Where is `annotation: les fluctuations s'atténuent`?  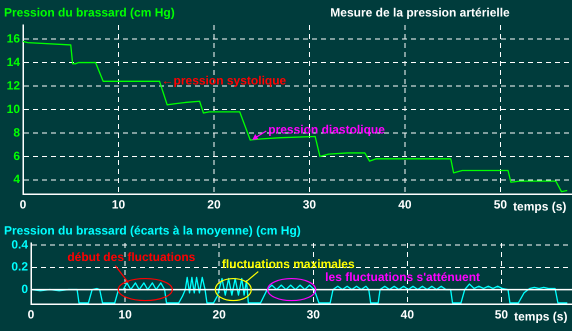
annotation: les fluctuations s'atténuent is located at coordinates (402, 277).